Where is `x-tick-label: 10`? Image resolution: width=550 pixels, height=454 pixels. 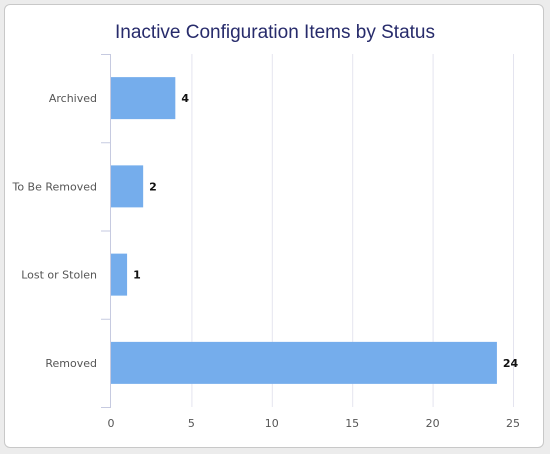
x-tick-label: 10 is located at coordinates (272, 423).